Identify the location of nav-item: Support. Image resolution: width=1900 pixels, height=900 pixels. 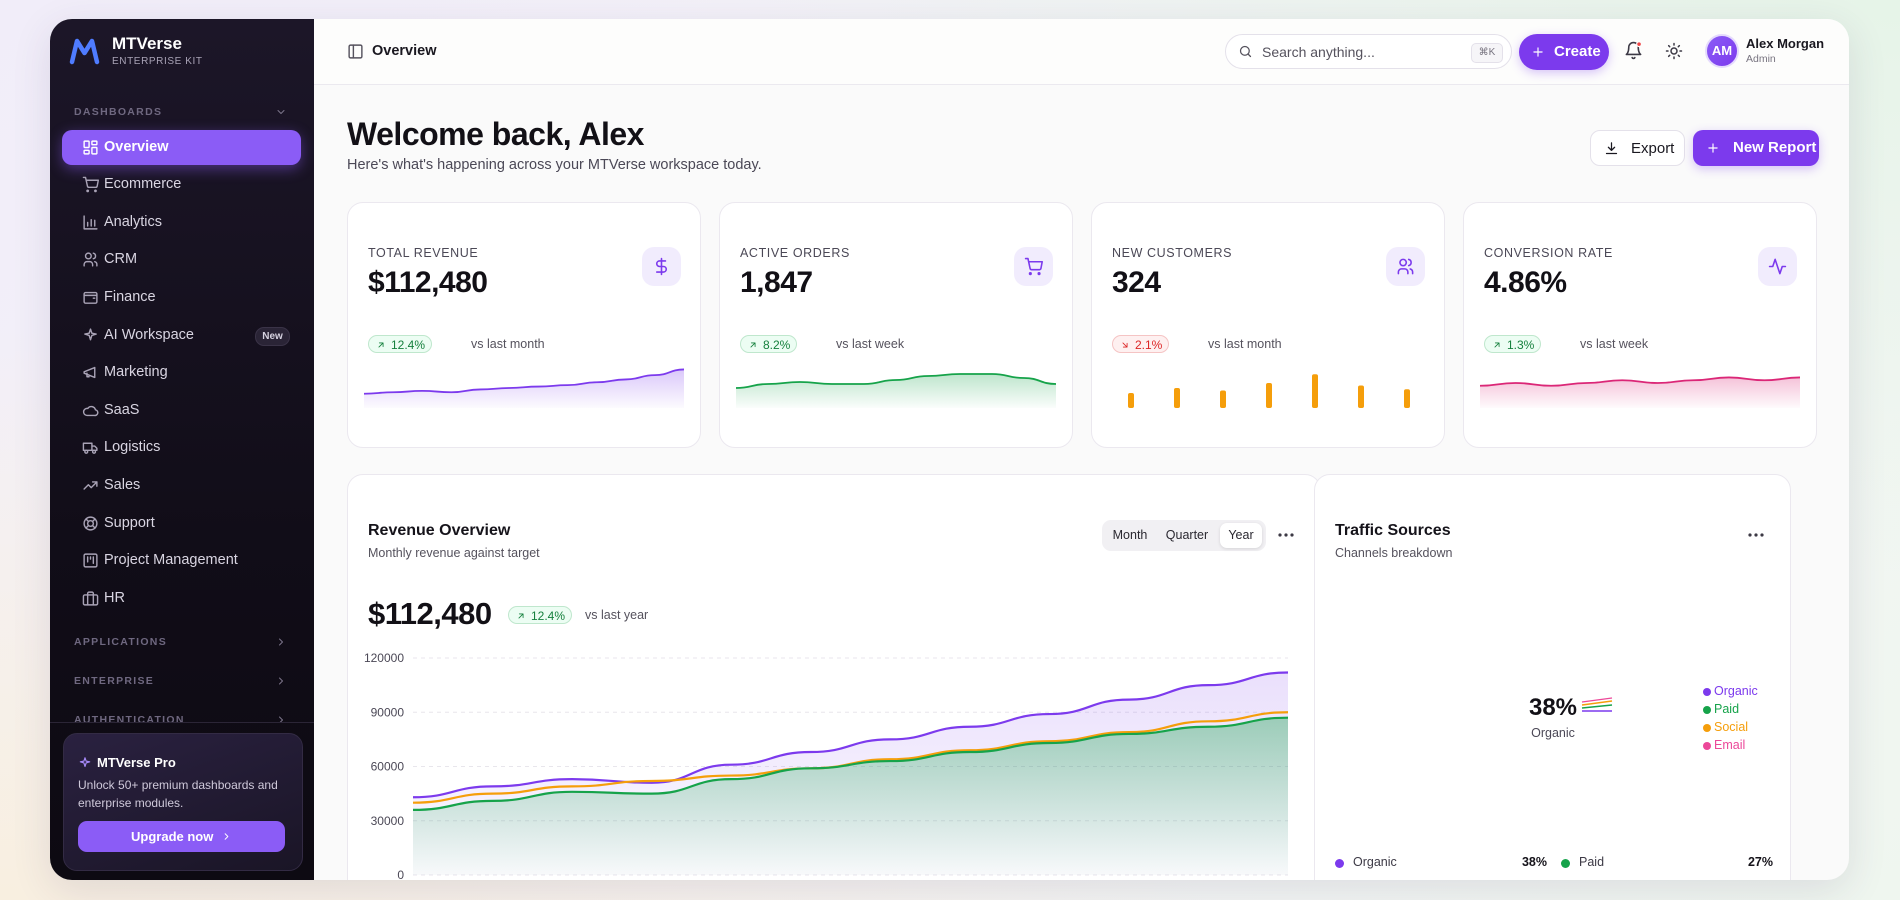
(181, 523).